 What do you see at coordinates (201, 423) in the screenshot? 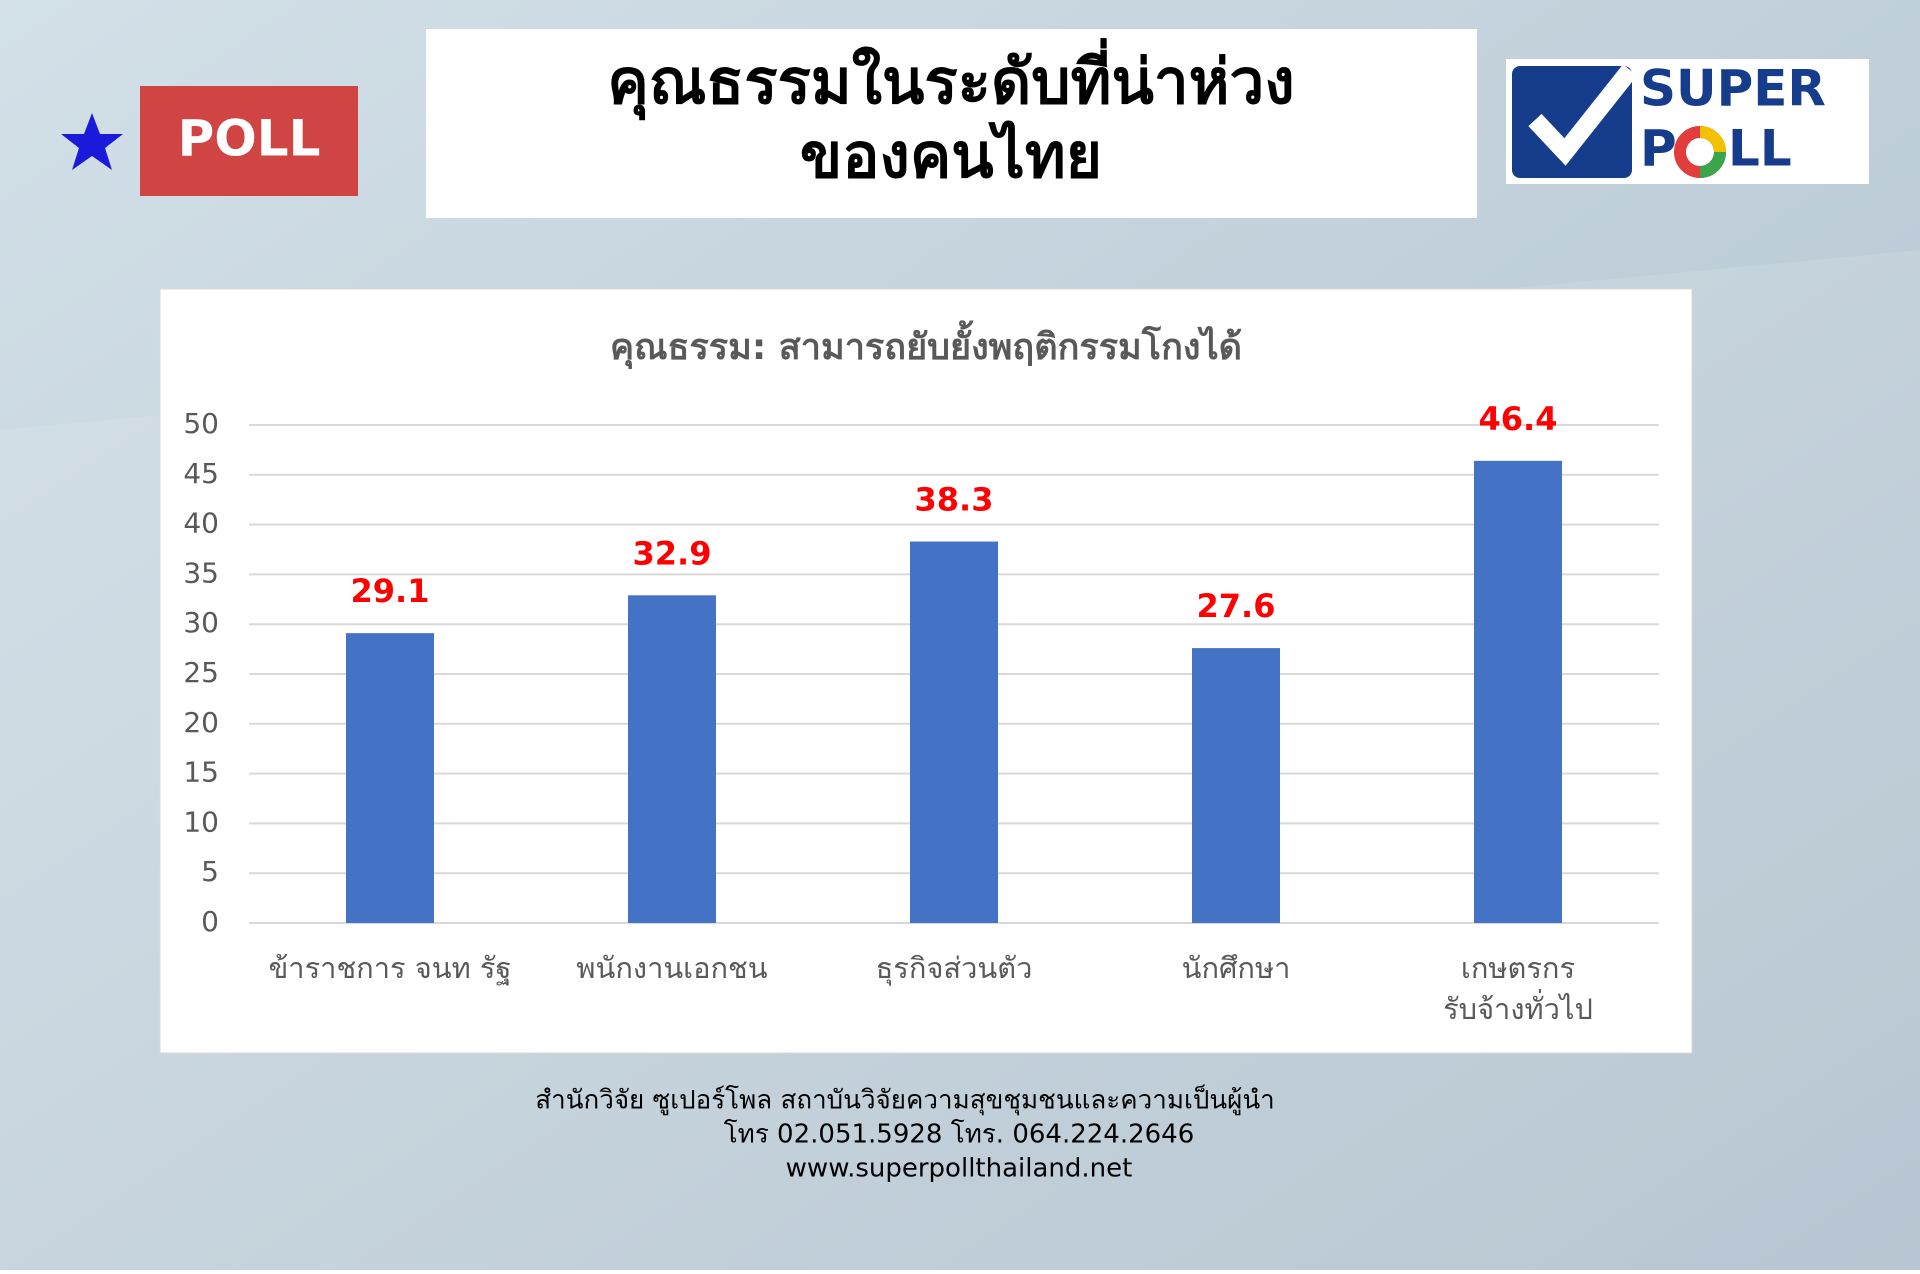
I see `y-tick-label: 50` at bounding box center [201, 423].